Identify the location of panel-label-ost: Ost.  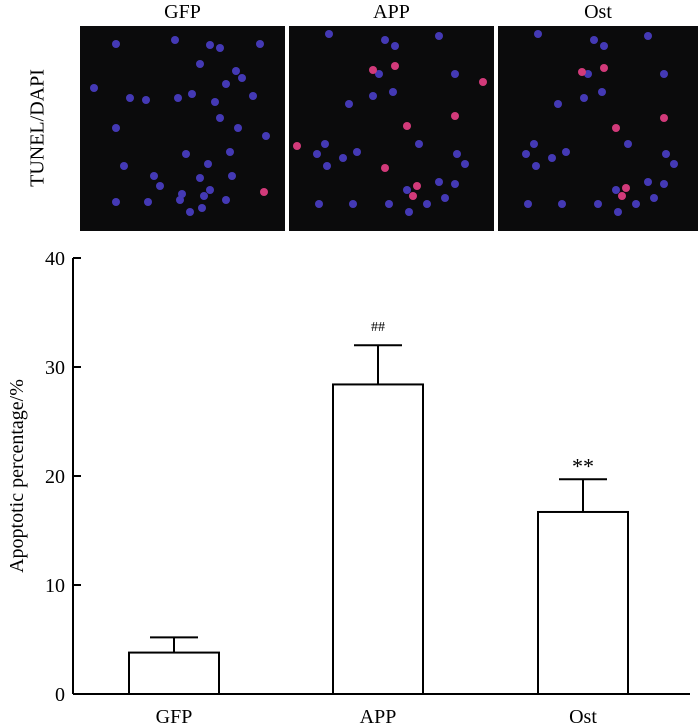
(598, 12).